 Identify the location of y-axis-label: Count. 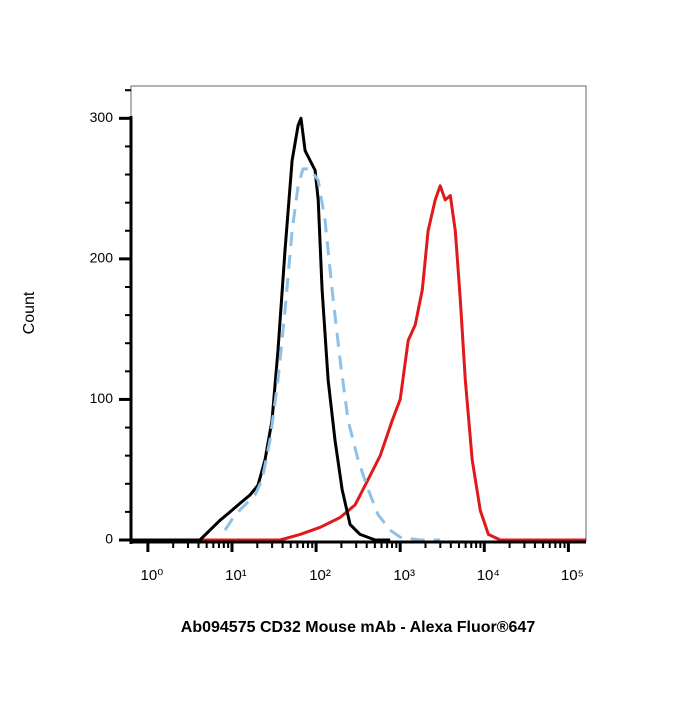
(29, 312).